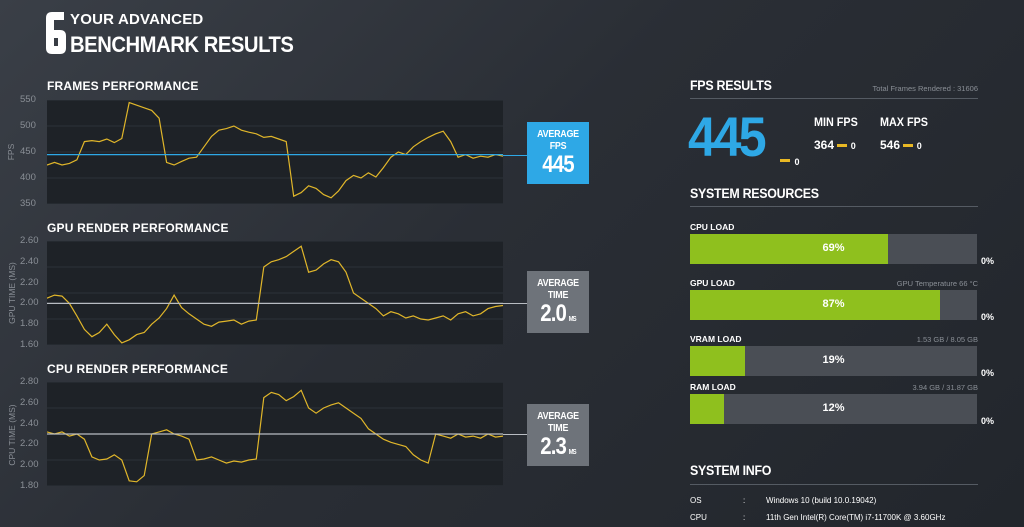  I want to click on y-tick-label: 1.60, so click(29, 344).